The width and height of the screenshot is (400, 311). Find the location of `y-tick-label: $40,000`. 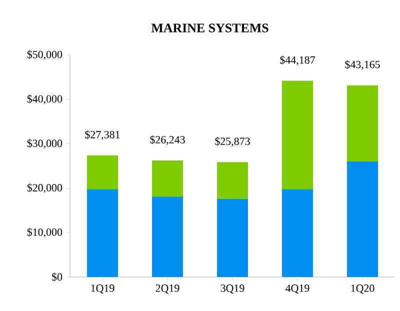

y-tick-label: $40,000 is located at coordinates (44, 99).